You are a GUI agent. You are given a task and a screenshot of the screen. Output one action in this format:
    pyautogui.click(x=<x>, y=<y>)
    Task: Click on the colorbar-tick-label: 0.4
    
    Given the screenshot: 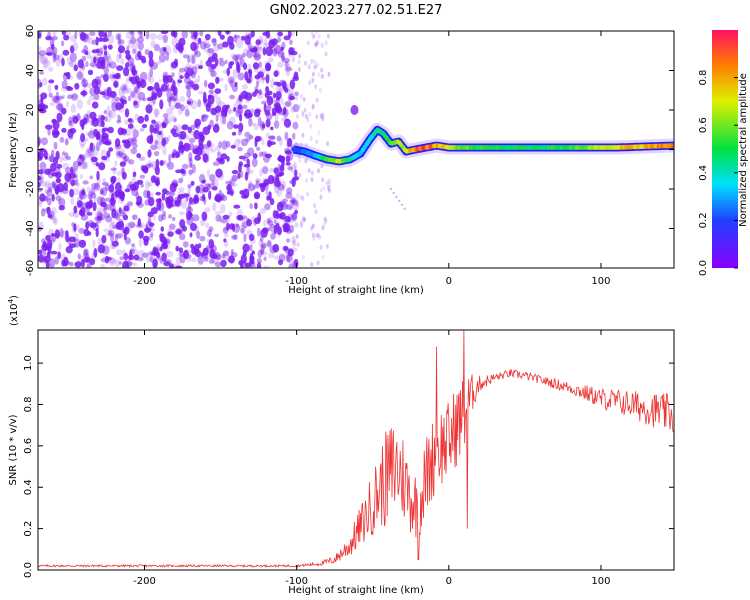 What is the action you would take?
    pyautogui.click(x=703, y=173)
    